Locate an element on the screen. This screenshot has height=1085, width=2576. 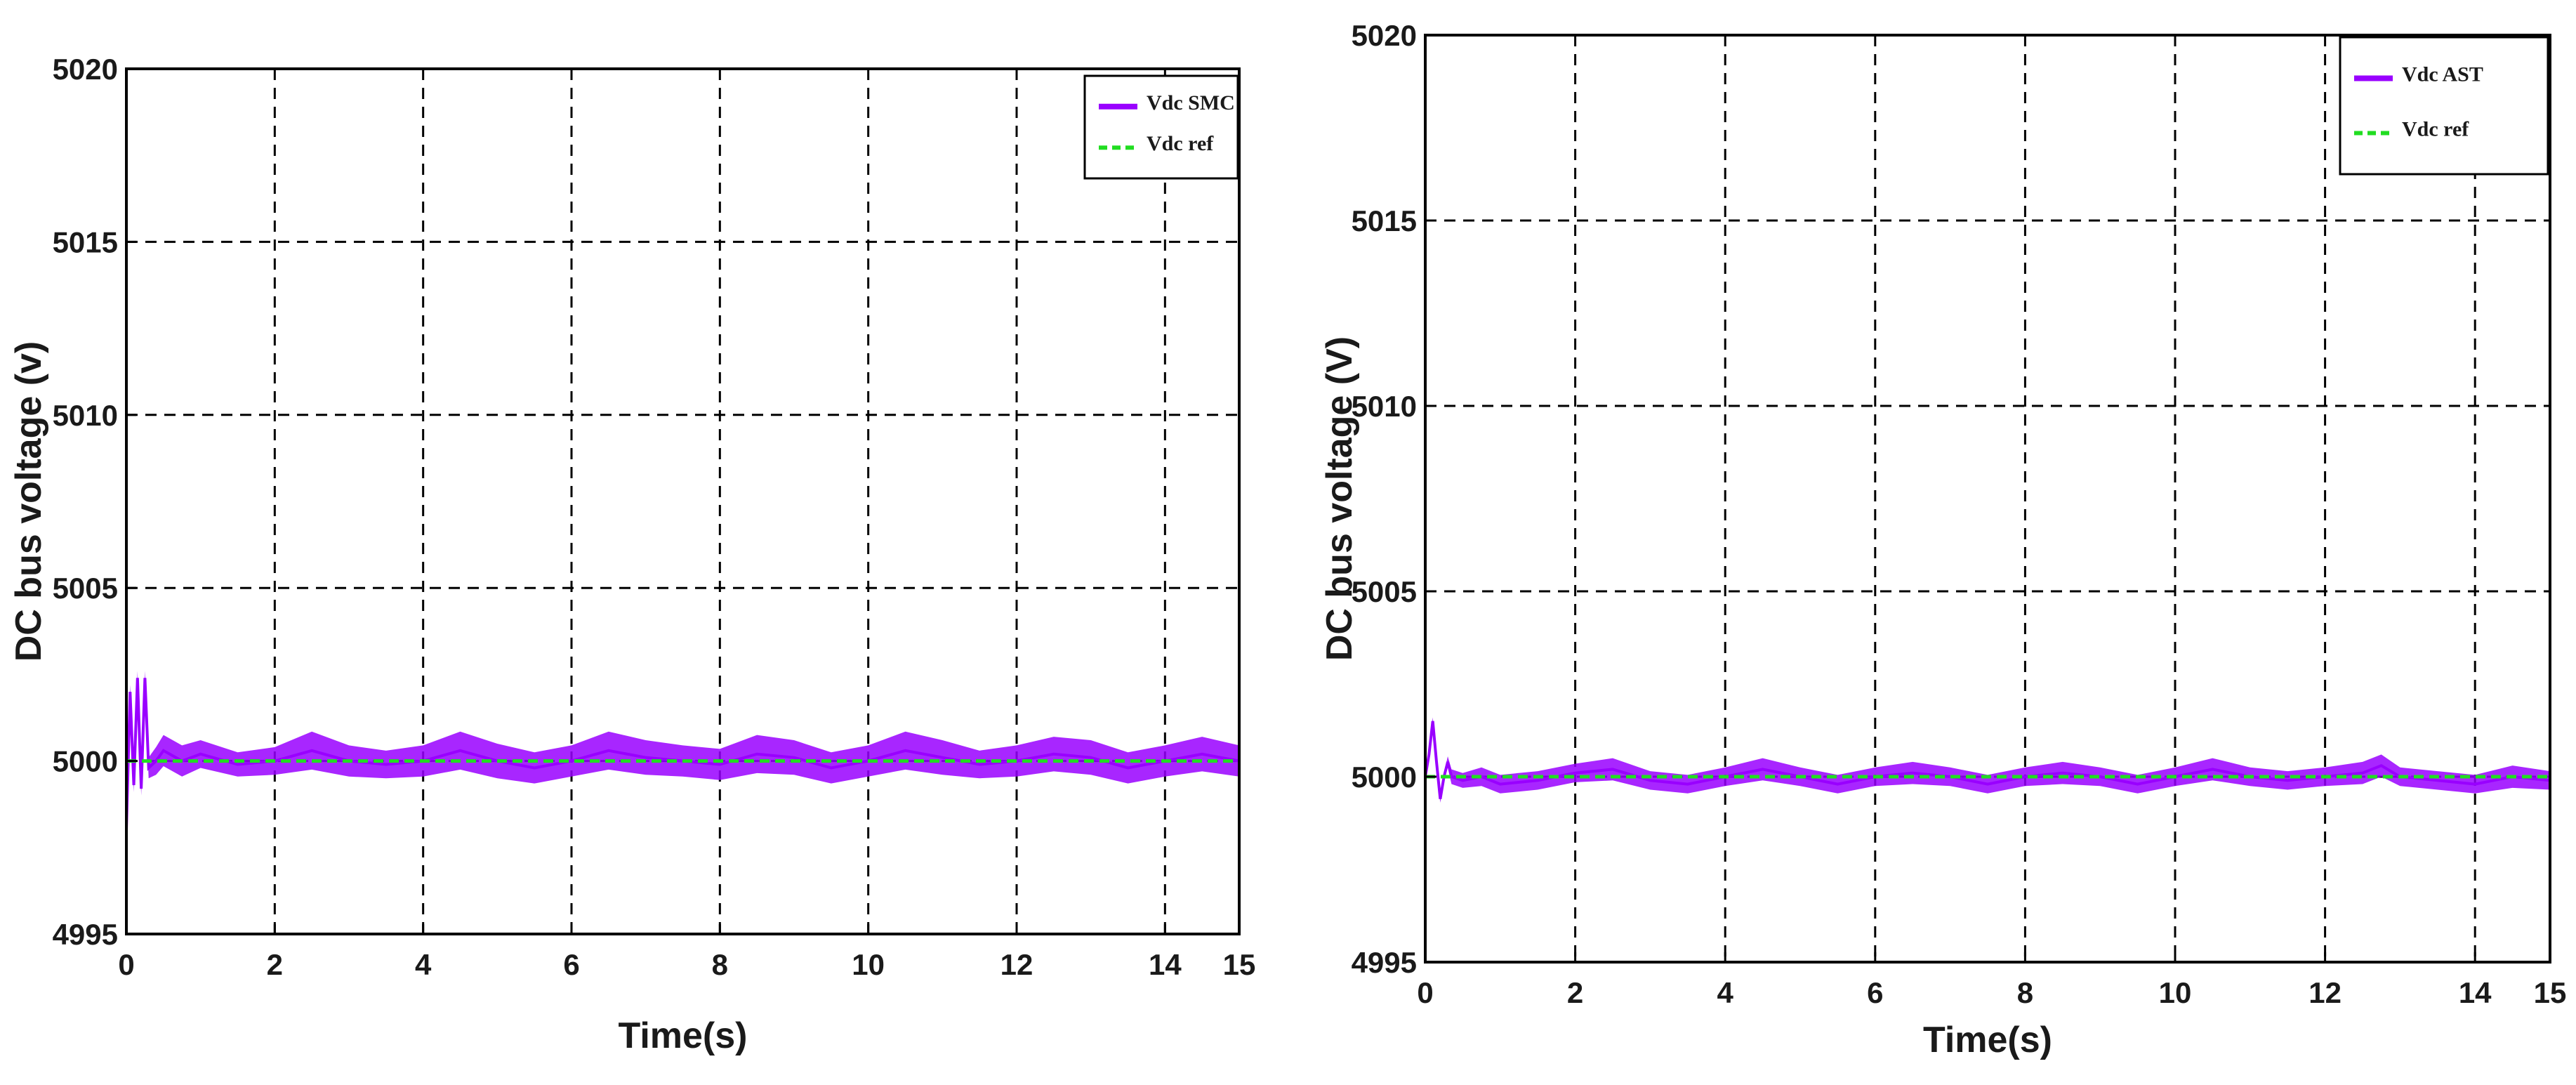
y-axis-label: DC bus voltage (V) is located at coordinates (1339, 498).